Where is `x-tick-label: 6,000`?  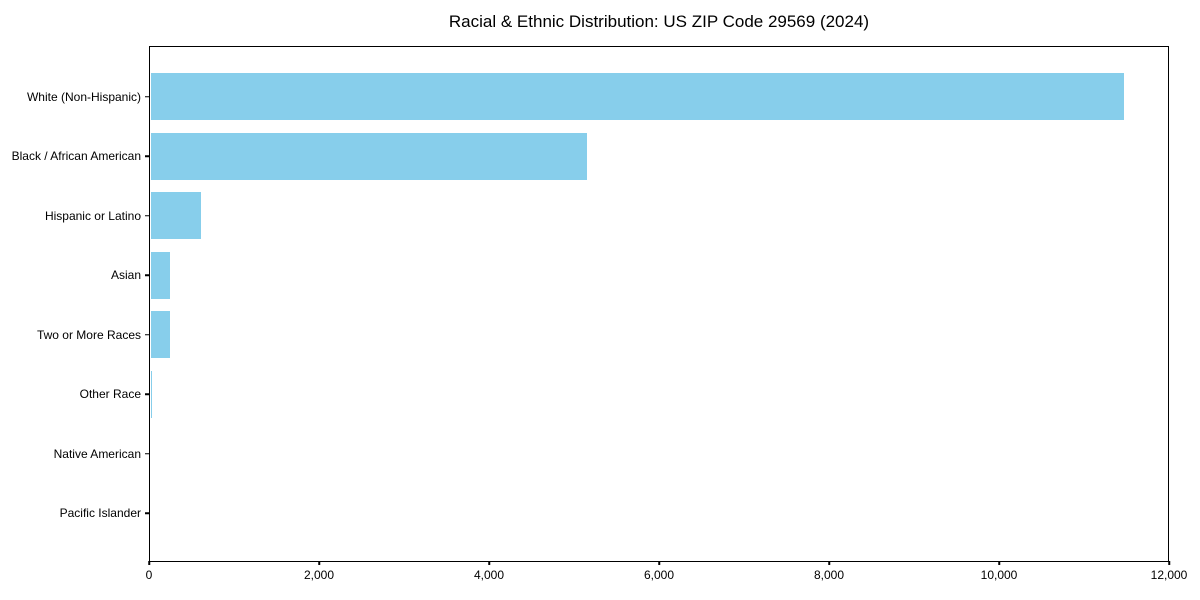 x-tick-label: 6,000 is located at coordinates (659, 575).